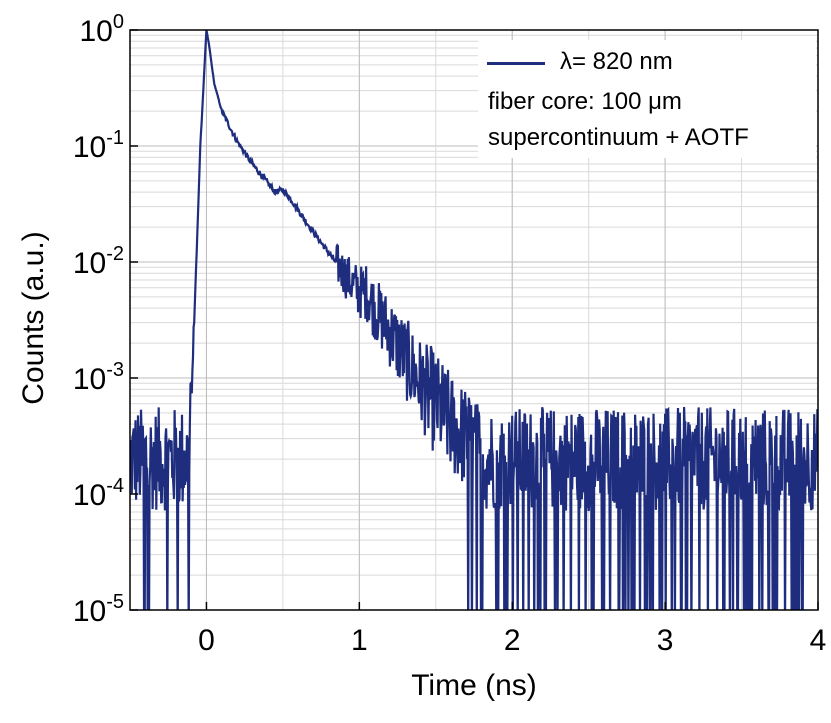 This screenshot has width=831, height=723. What do you see at coordinates (618, 137) in the screenshot?
I see `annotation-source: supercontinuum + AOTF` at bounding box center [618, 137].